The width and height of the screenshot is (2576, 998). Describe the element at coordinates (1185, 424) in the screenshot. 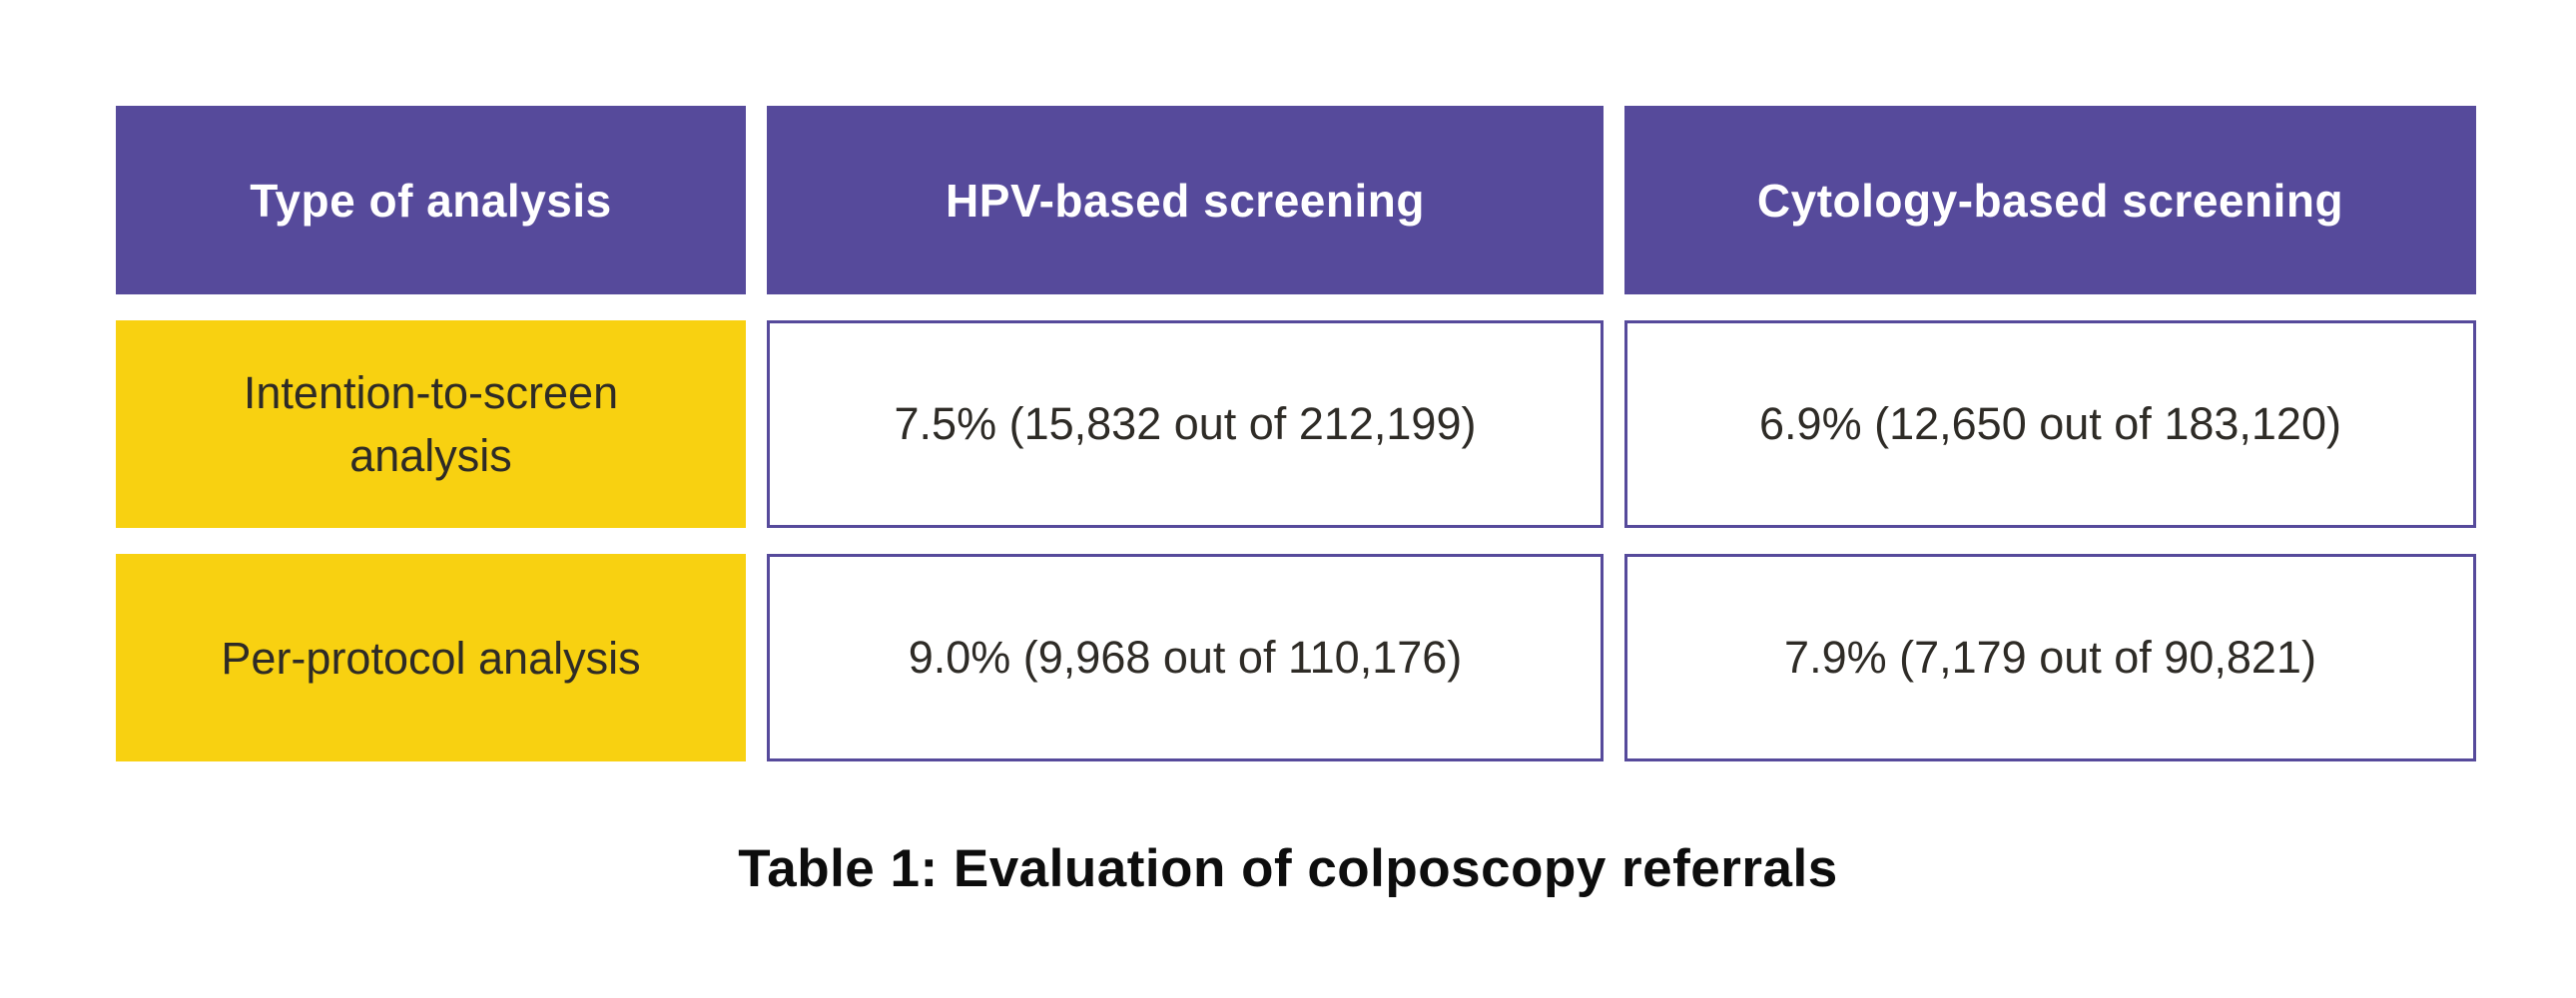

I see `data-cell-hpv-intention-to-screen: 7.5% (15,832 out of 212,199)` at that location.